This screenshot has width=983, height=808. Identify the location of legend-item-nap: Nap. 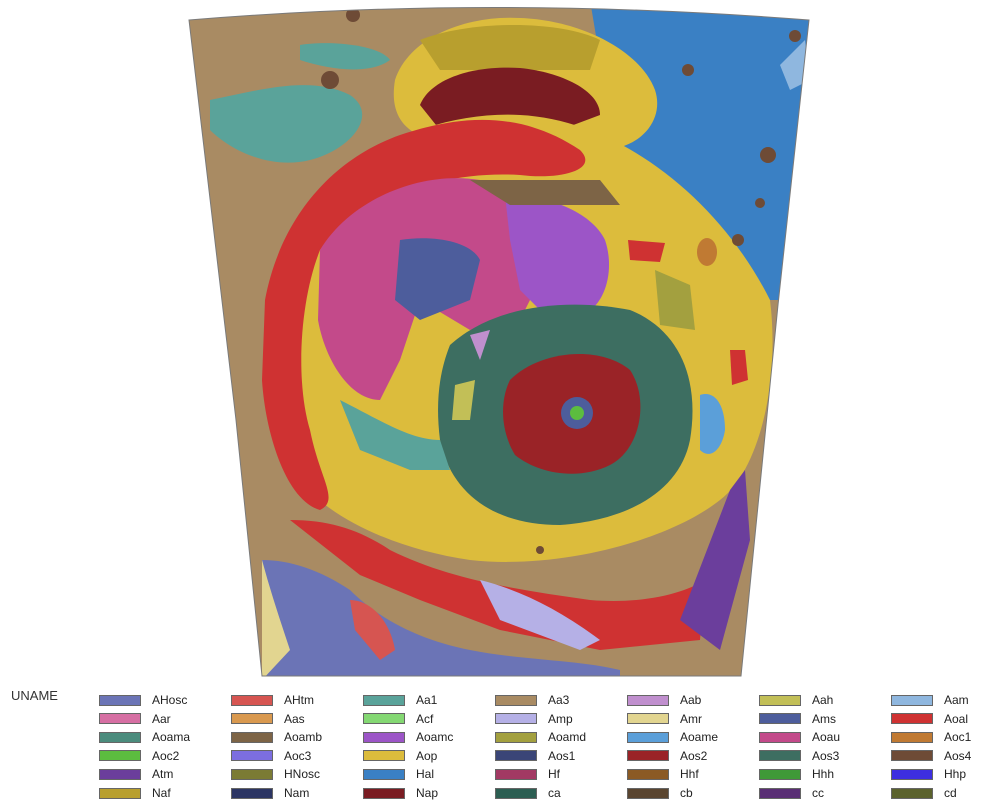
(400, 793).